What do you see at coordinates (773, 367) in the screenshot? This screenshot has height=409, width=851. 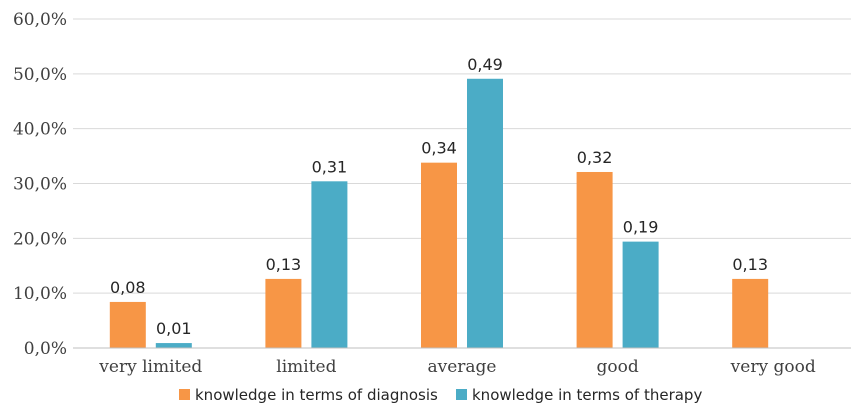 I see `x-category-label: very good` at bounding box center [773, 367].